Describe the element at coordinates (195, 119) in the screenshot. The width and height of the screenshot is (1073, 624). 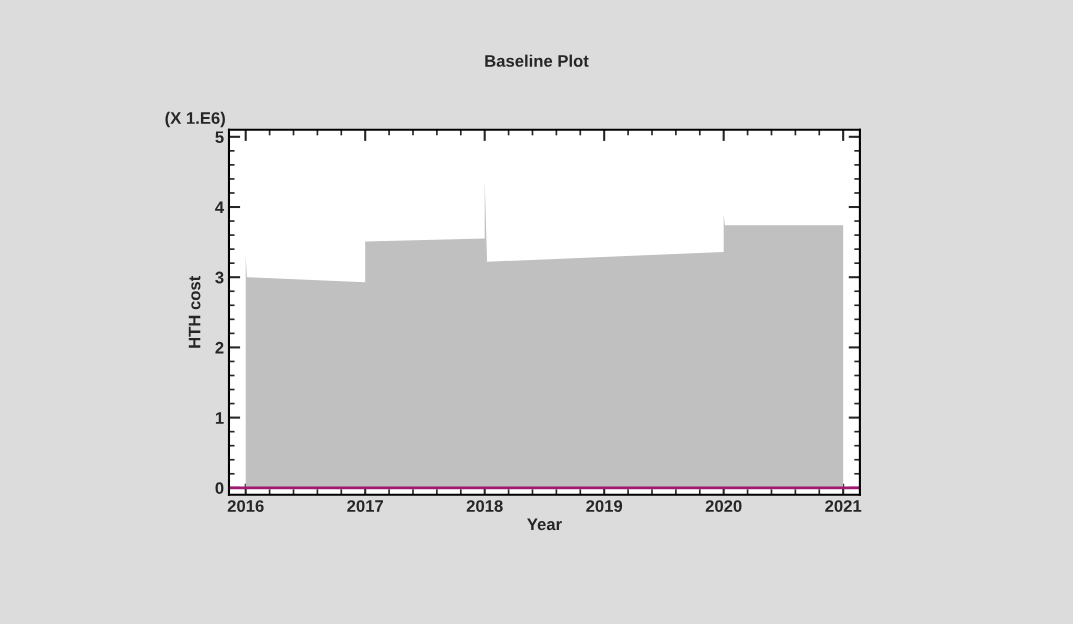
I see `text: (X 1.E6)` at that location.